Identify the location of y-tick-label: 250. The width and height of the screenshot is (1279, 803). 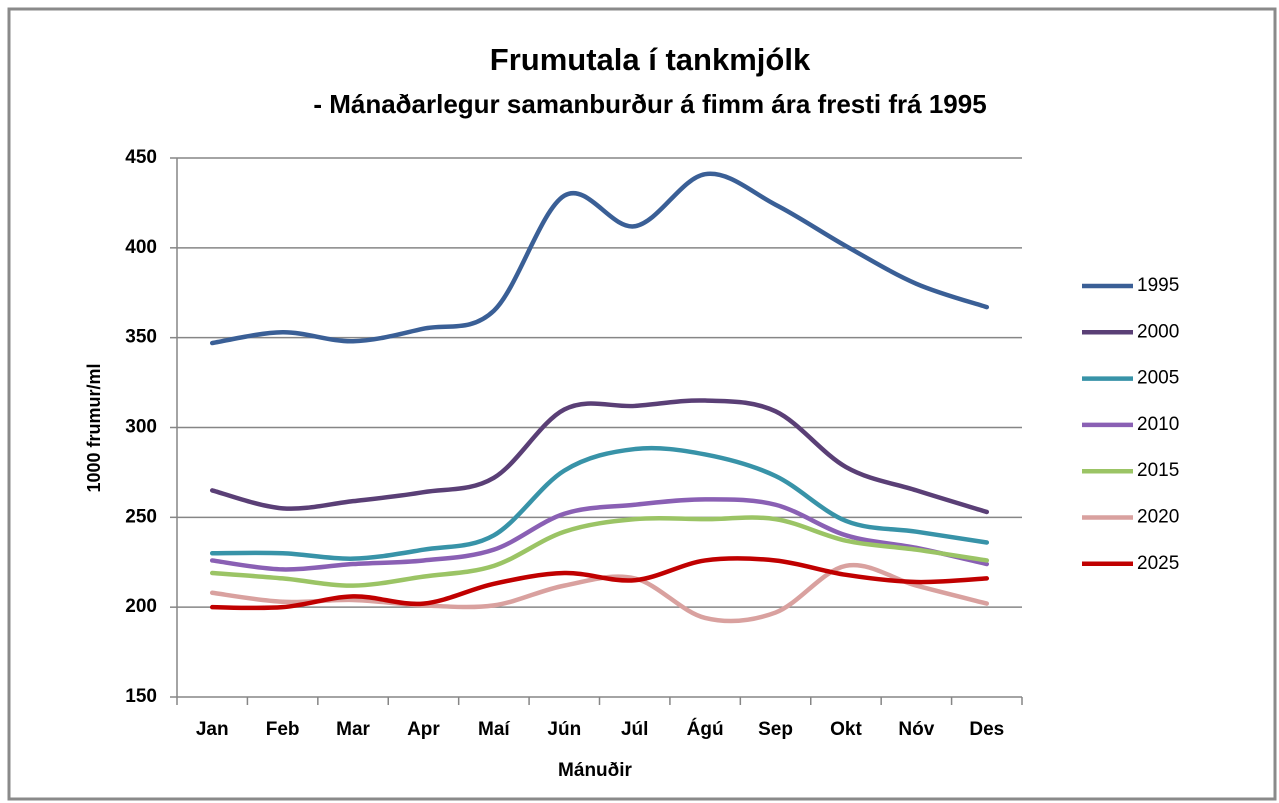
(141, 516).